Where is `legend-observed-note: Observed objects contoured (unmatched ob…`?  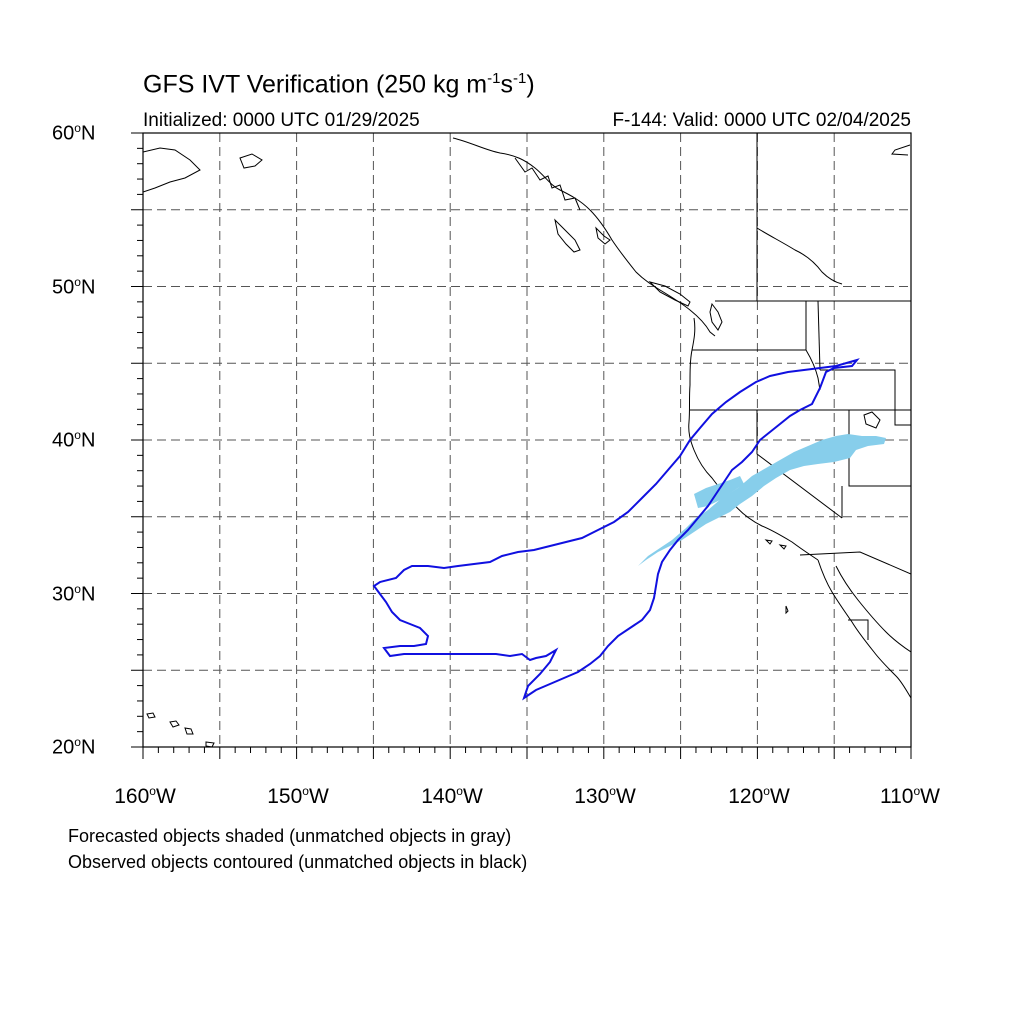 legend-observed-note: Observed objects contoured (unmatched ob… is located at coordinates (298, 862).